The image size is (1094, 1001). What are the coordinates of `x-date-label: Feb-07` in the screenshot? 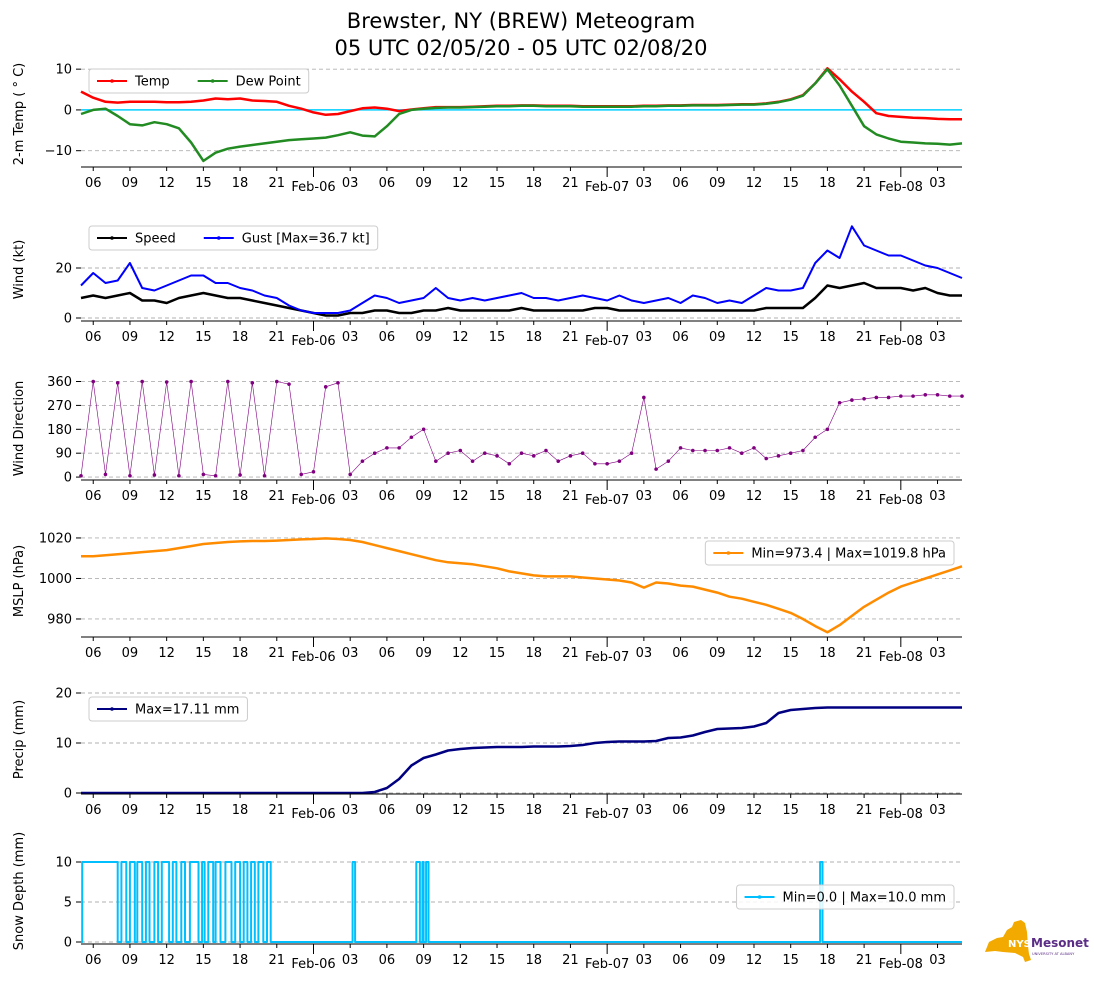 It's located at (607, 964).